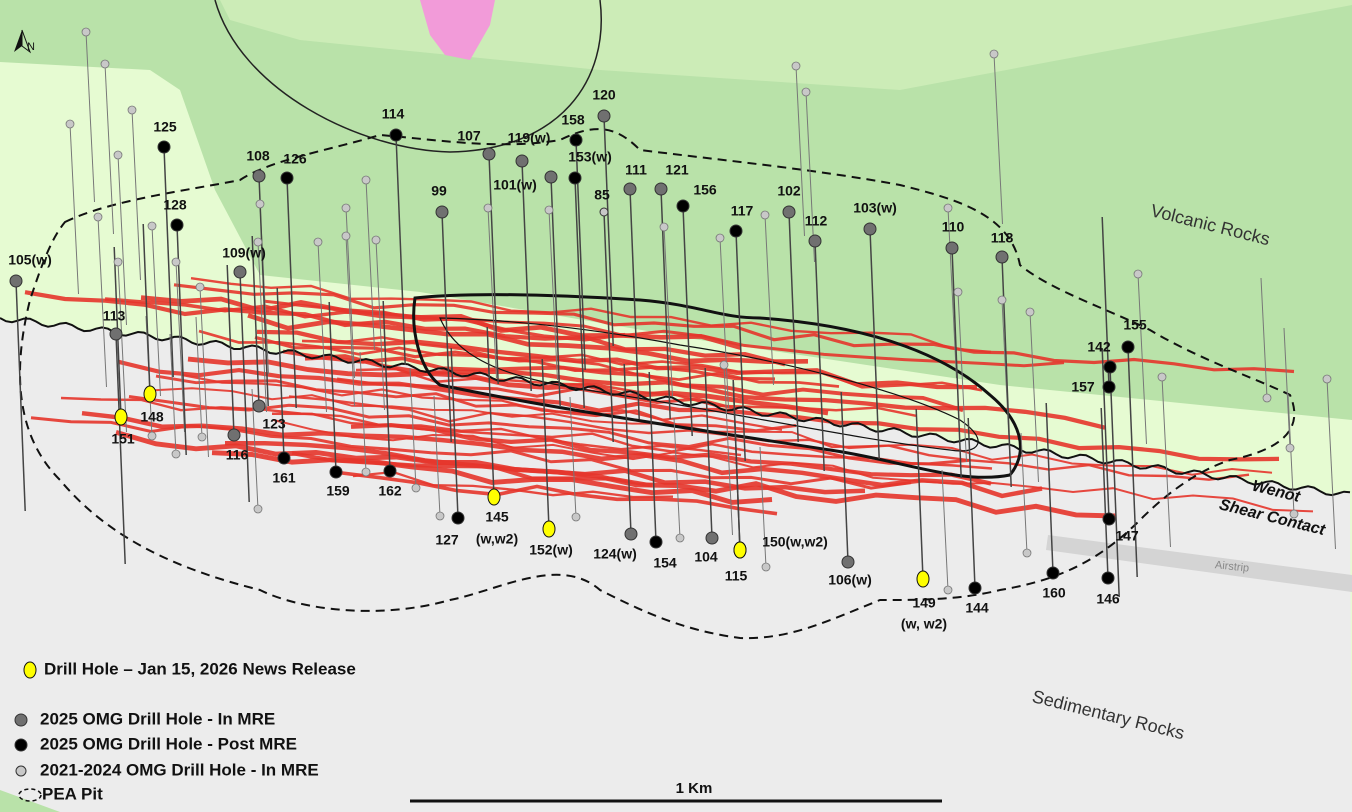  I want to click on legend-label: 2025 OMG Drill Hole - Post MRE, so click(168, 743).